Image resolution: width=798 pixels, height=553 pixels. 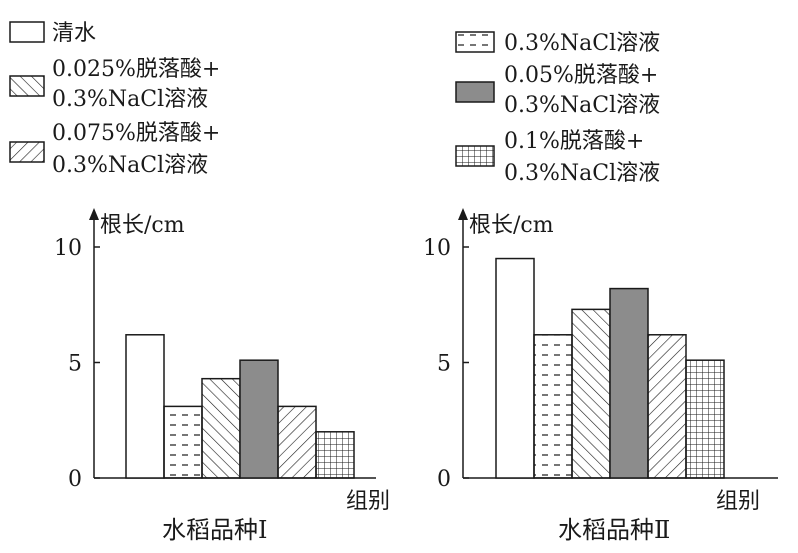 I want to click on legend-label: 0.05%脱落酸+, so click(x=581, y=75).